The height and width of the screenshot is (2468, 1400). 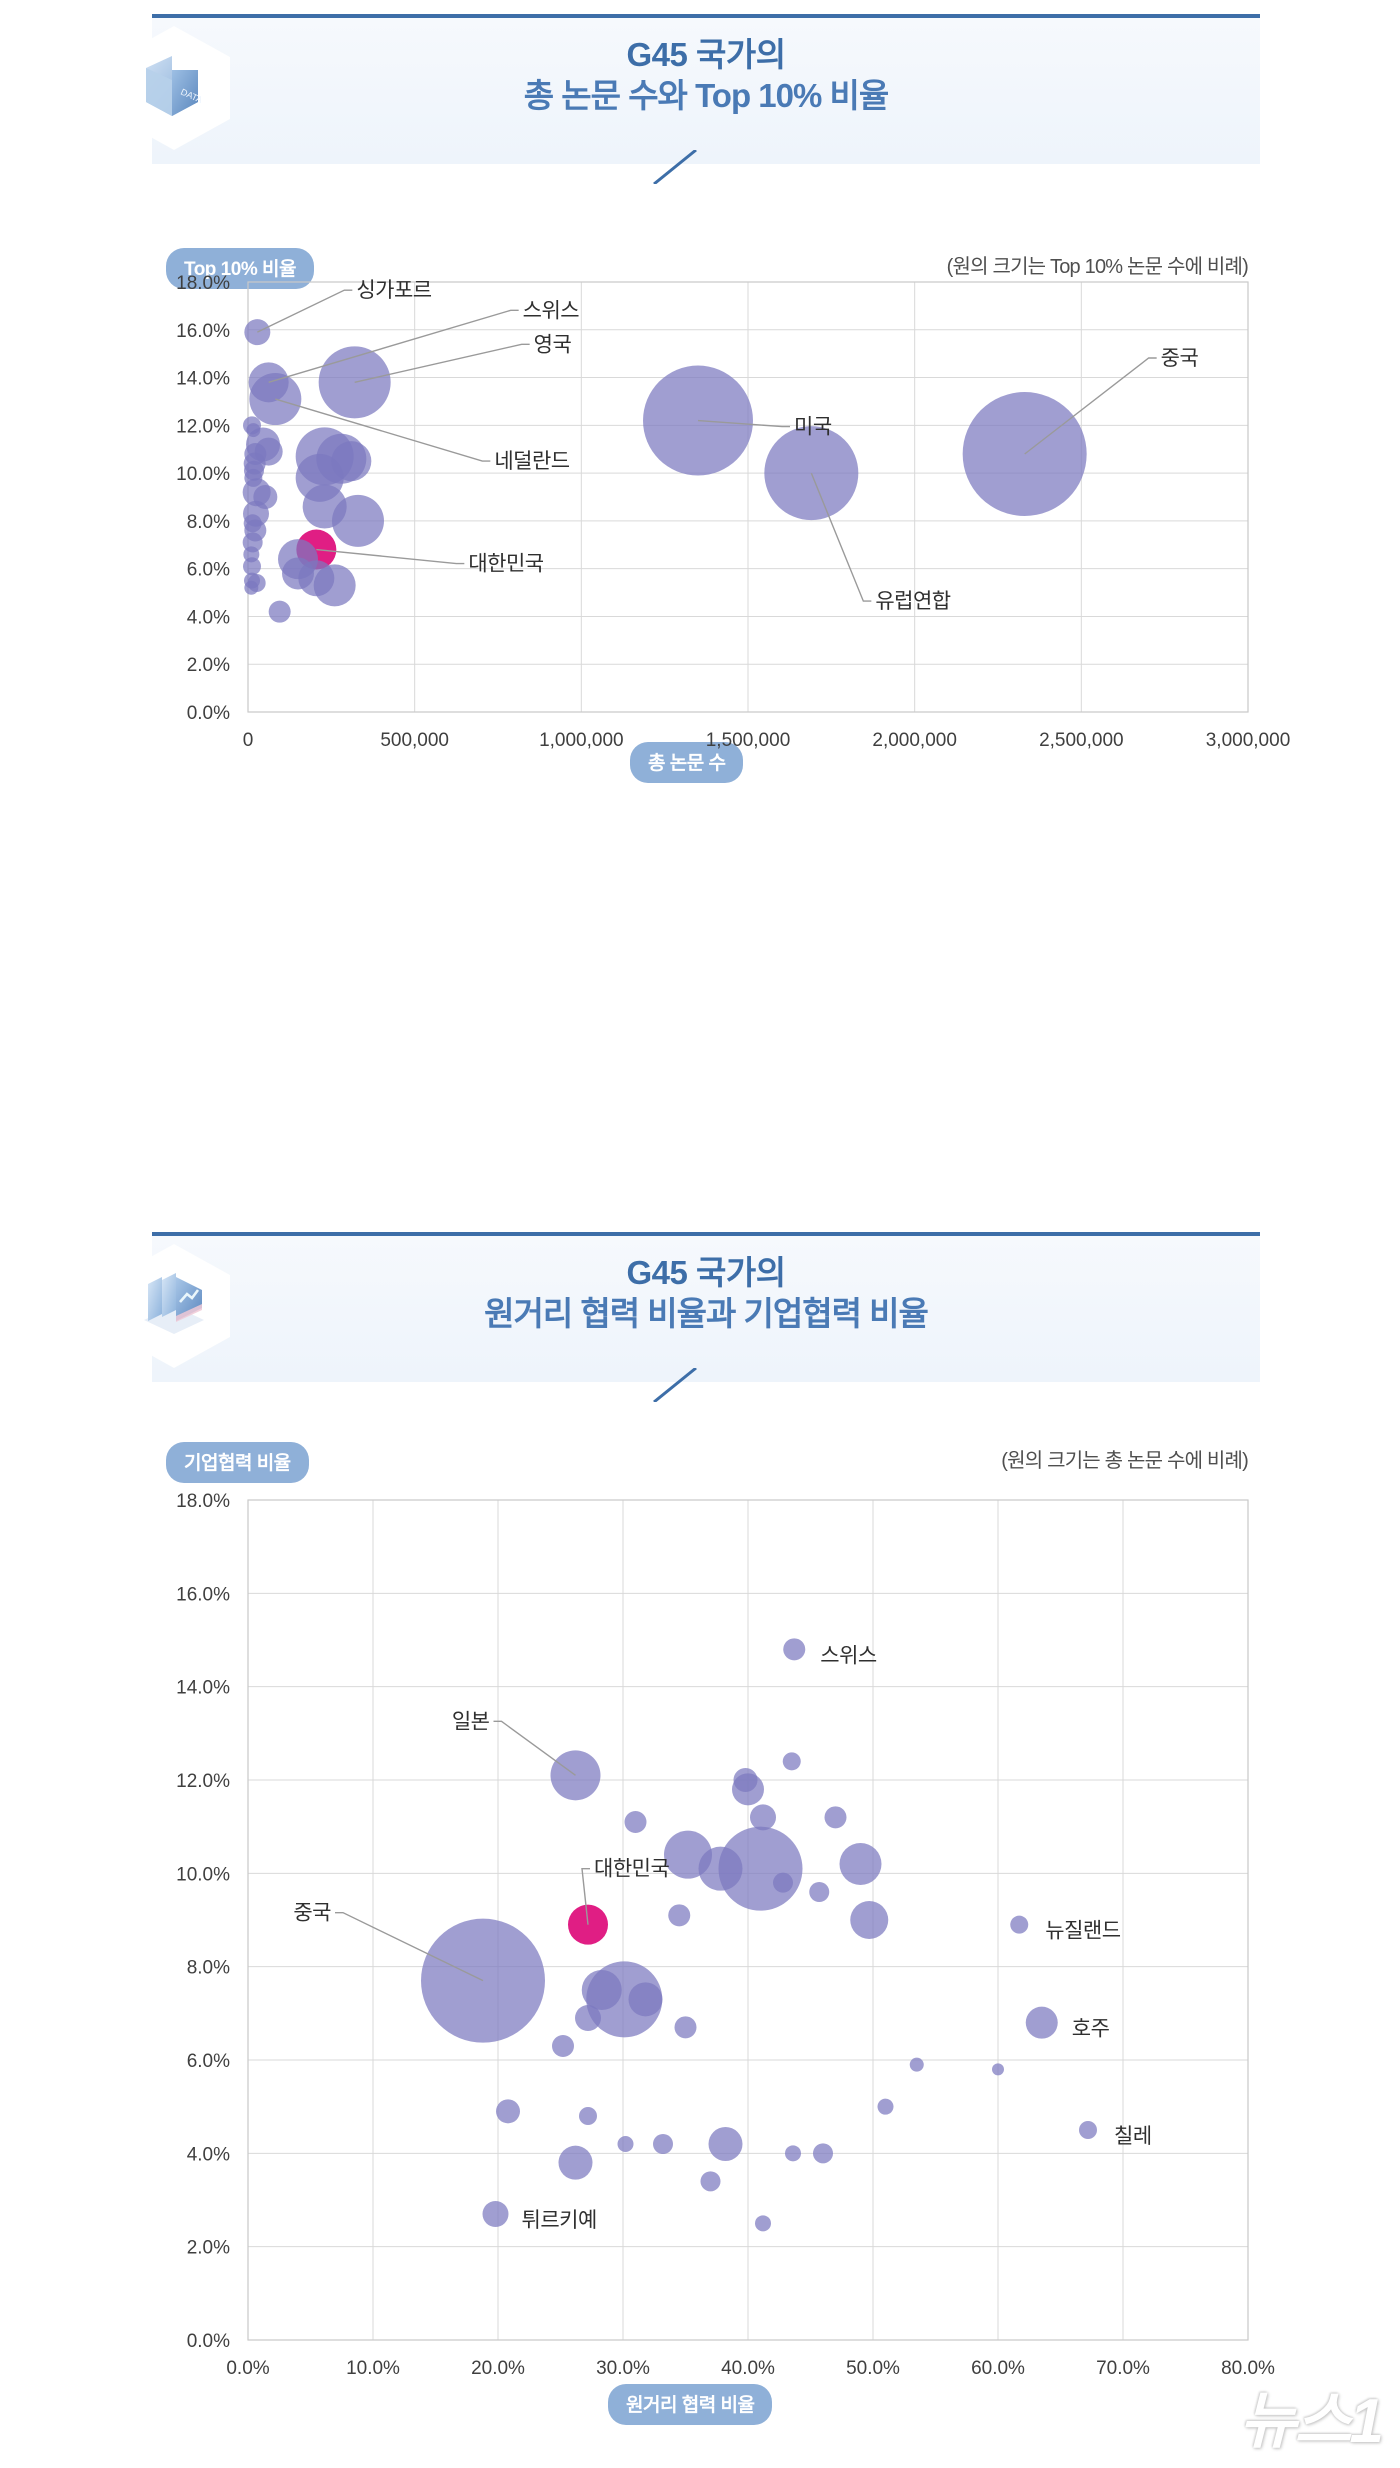 I want to click on bubble-대한민국, so click(x=588, y=1924).